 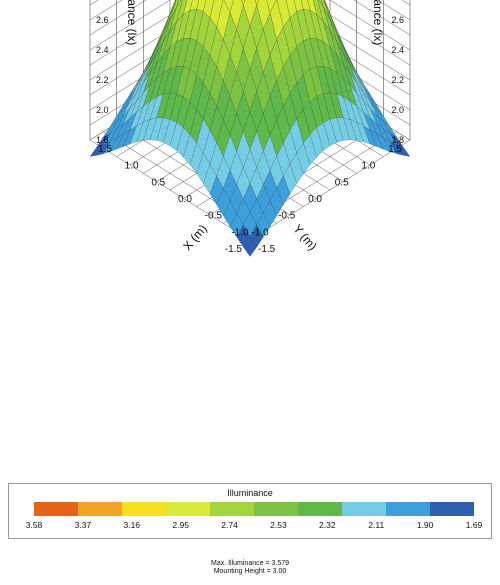 What do you see at coordinates (240, 232) in the screenshot?
I see `x-tick-bottom-label: -1.0` at bounding box center [240, 232].